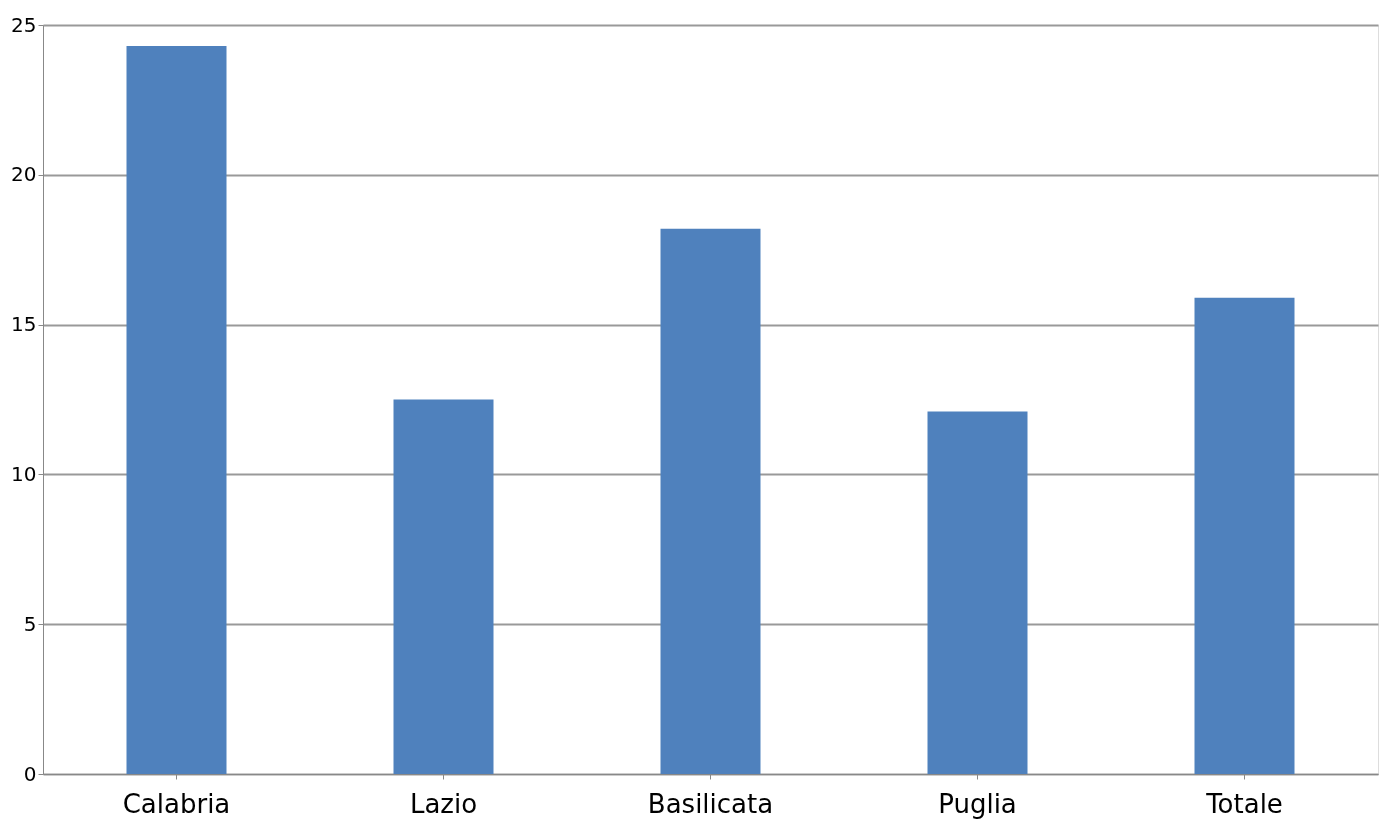 This screenshot has width=1398, height=827. What do you see at coordinates (977, 803) in the screenshot?
I see `x-tick-label: Puglia` at bounding box center [977, 803].